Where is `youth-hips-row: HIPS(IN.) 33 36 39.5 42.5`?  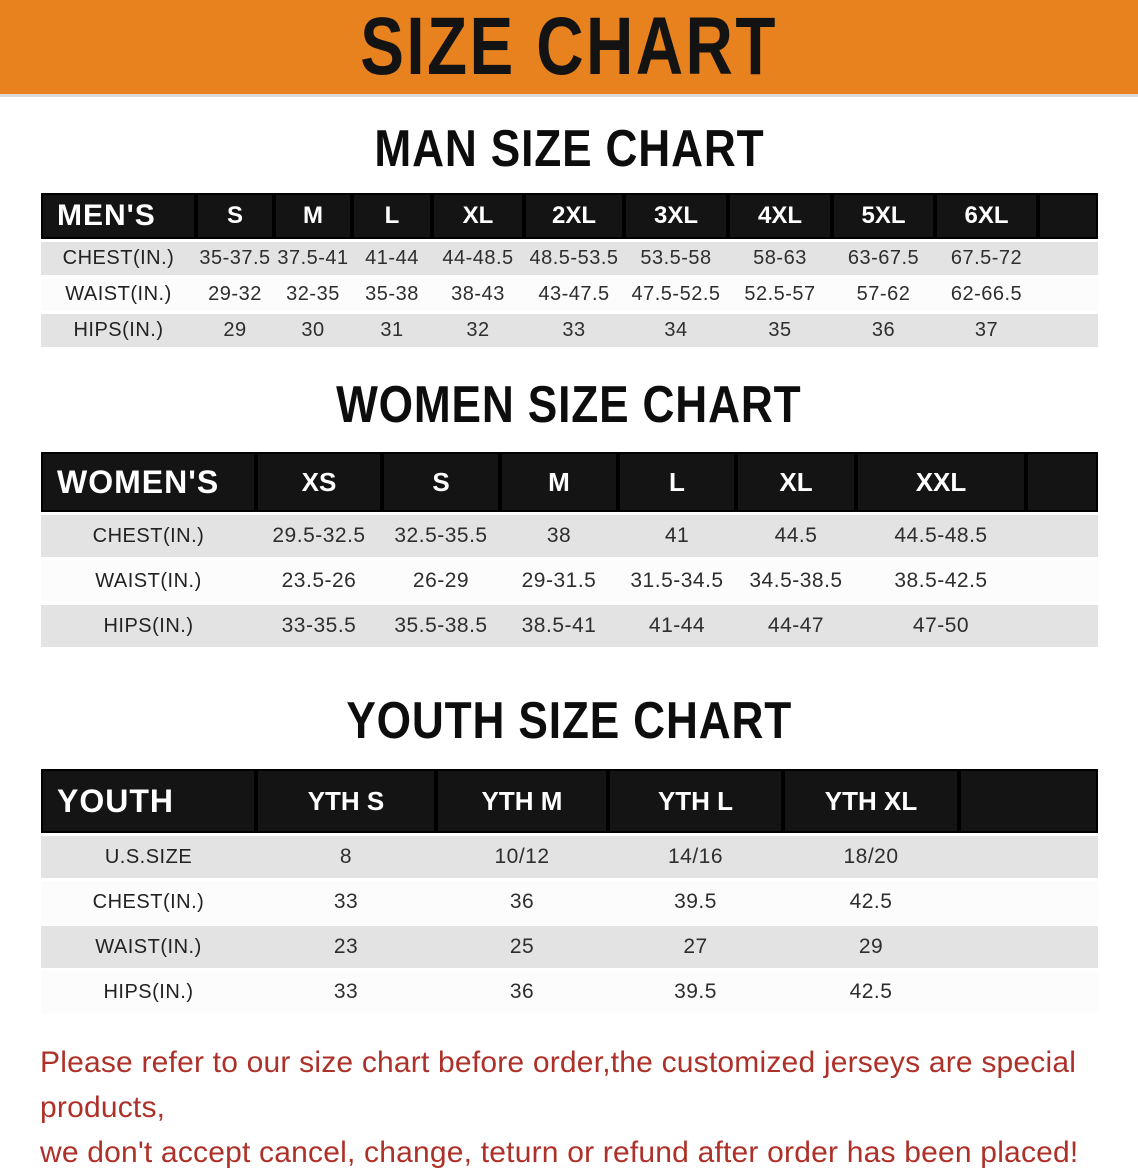 youth-hips-row: HIPS(IN.) 33 36 39.5 42.5 is located at coordinates (569, 992).